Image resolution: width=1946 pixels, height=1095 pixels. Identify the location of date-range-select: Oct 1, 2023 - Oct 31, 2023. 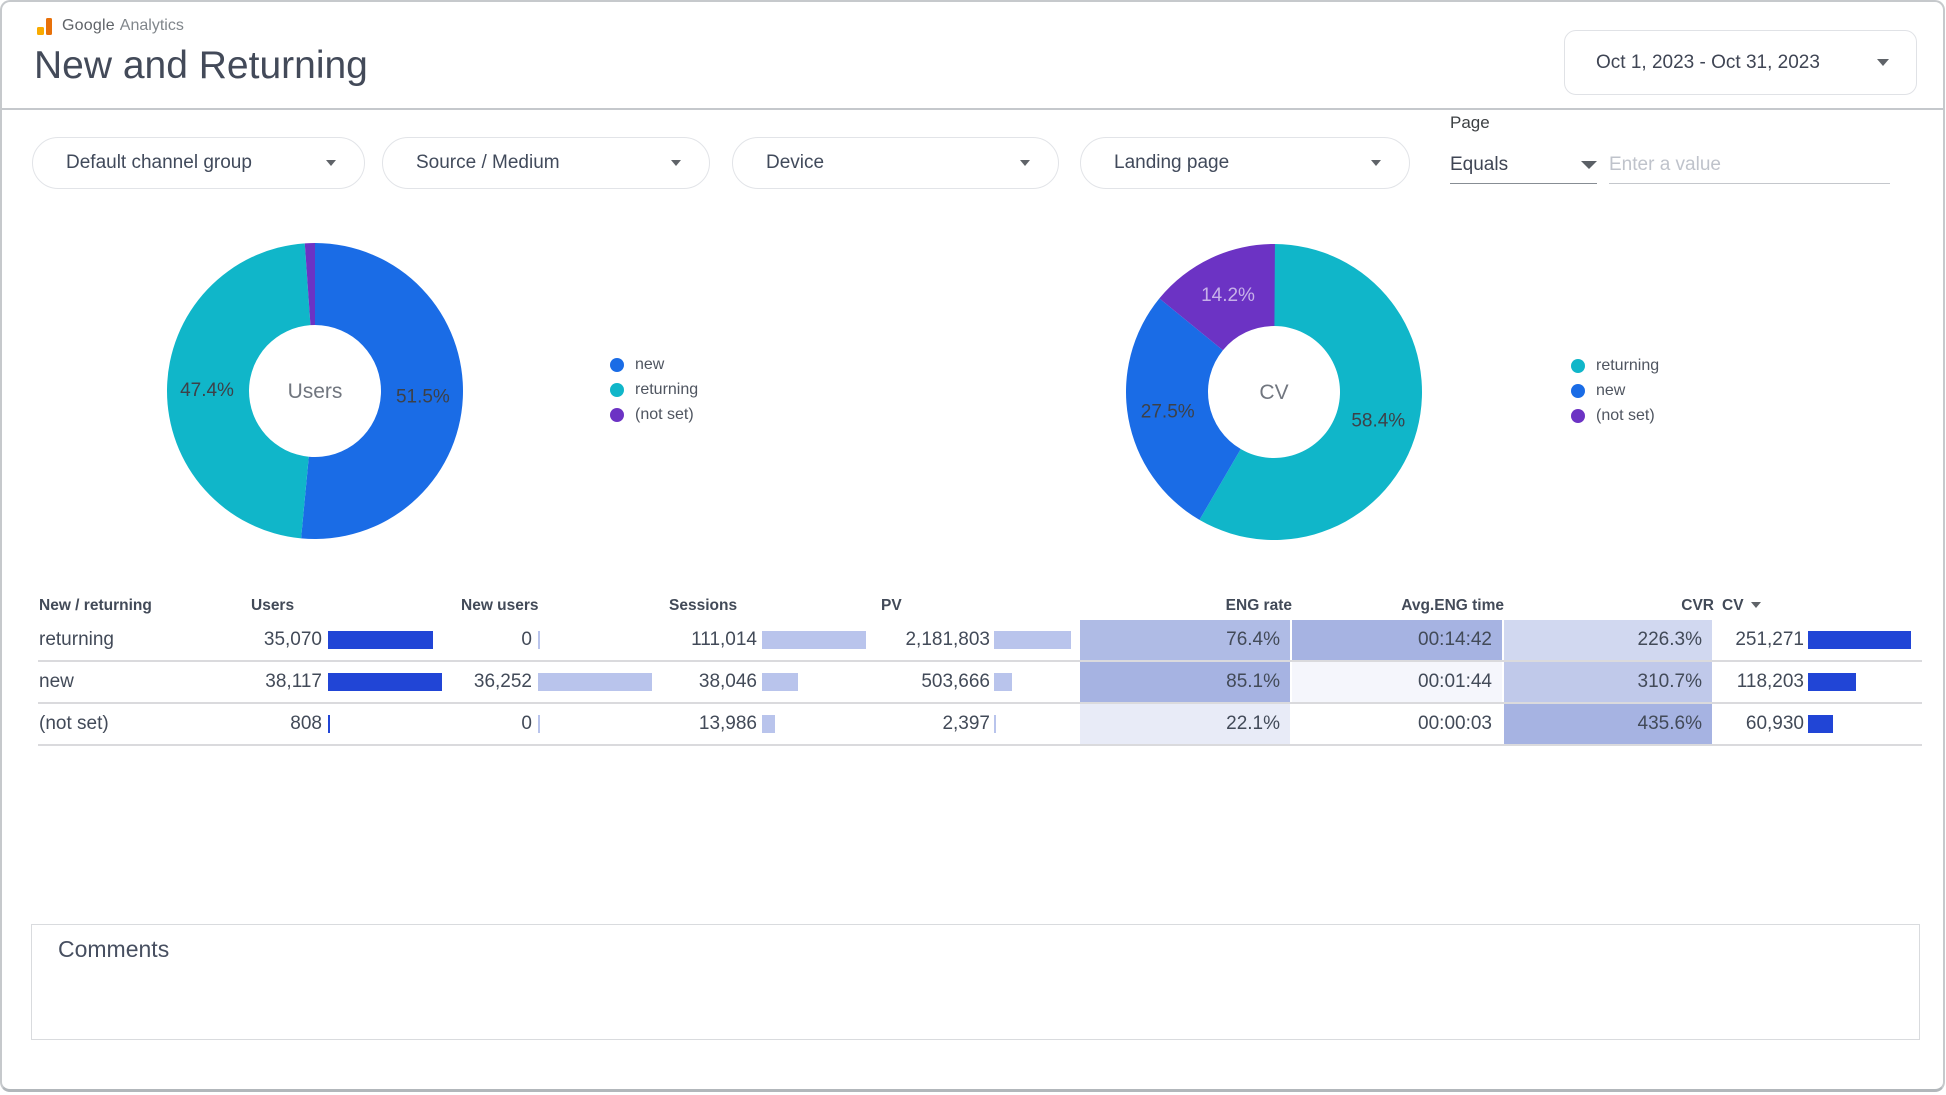
(1740, 62).